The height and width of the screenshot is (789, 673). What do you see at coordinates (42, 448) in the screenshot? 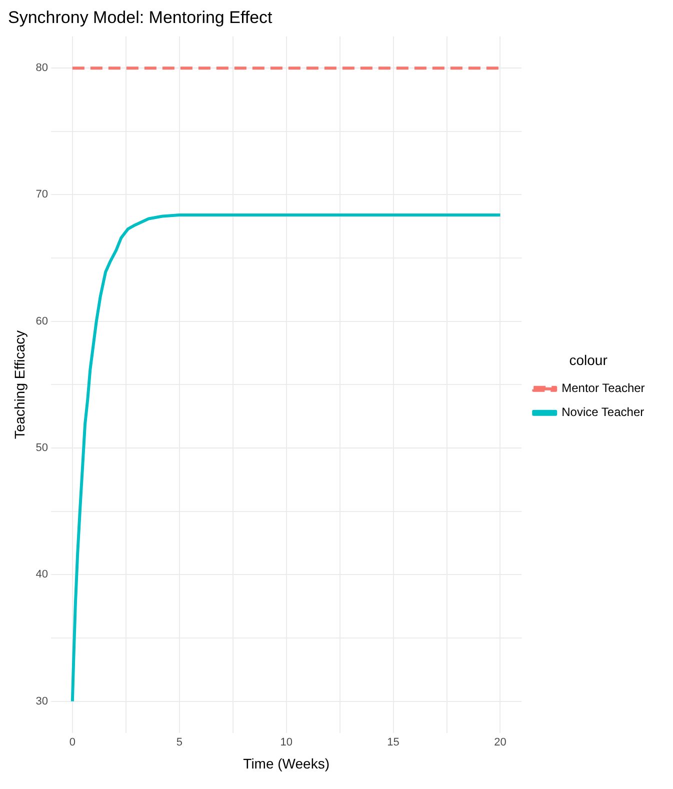
I see `y-tick-label: 50` at bounding box center [42, 448].